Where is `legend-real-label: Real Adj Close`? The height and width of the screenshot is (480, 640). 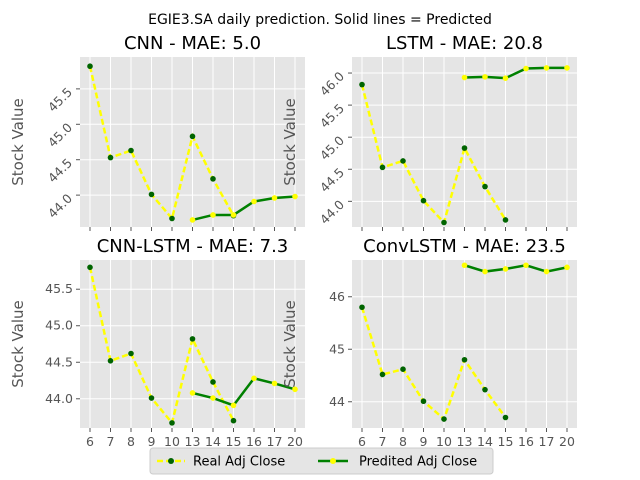
legend-real-label: Real Adj Close is located at coordinates (239, 462).